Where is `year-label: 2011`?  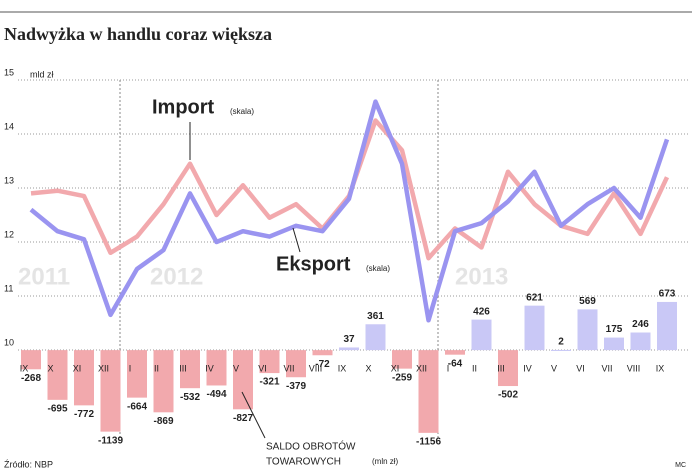 year-label: 2011 is located at coordinates (44, 276).